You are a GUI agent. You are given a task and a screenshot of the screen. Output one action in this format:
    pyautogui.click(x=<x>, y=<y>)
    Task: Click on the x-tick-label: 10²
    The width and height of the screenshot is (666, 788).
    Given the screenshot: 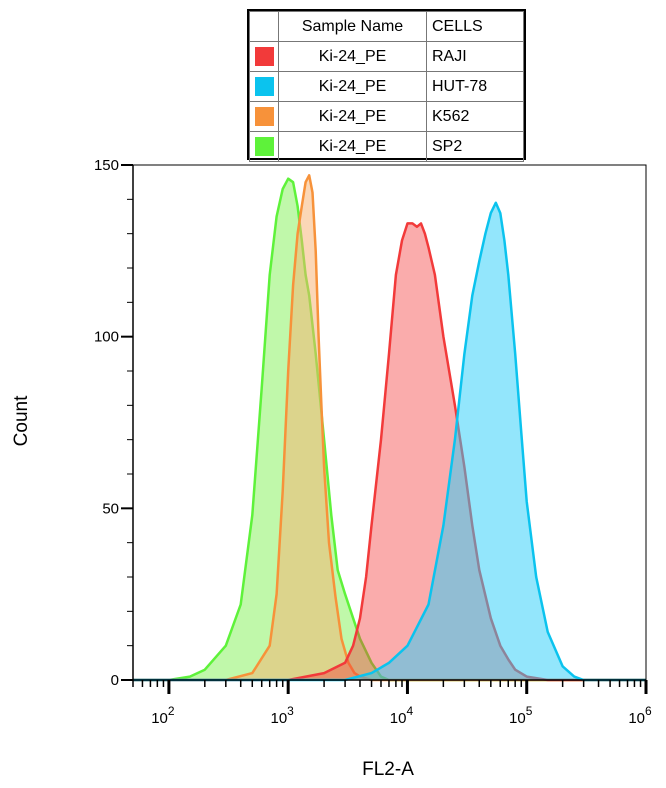 What is the action you would take?
    pyautogui.click(x=163, y=715)
    